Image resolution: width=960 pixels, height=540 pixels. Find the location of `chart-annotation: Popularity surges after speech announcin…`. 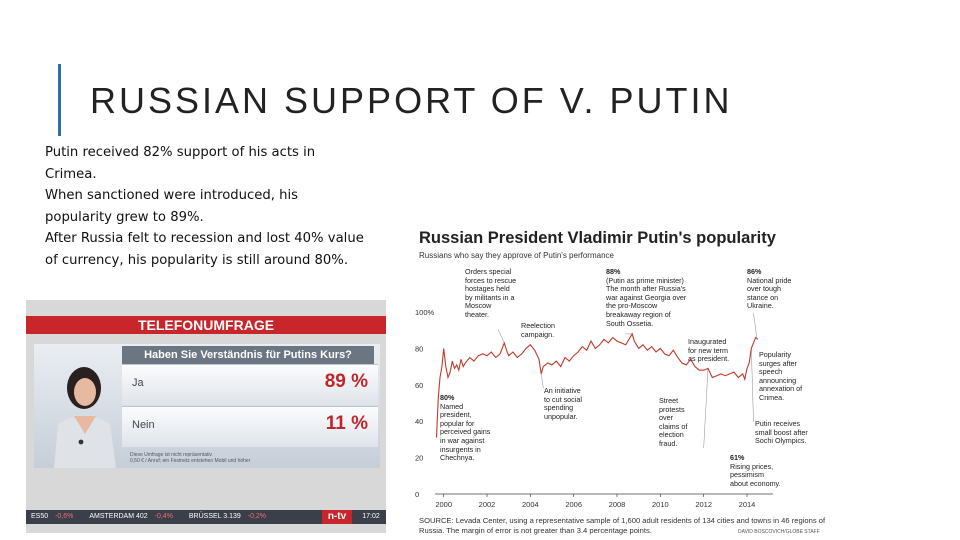

chart-annotation: Popularity surges after speech announcin… is located at coordinates (781, 376).